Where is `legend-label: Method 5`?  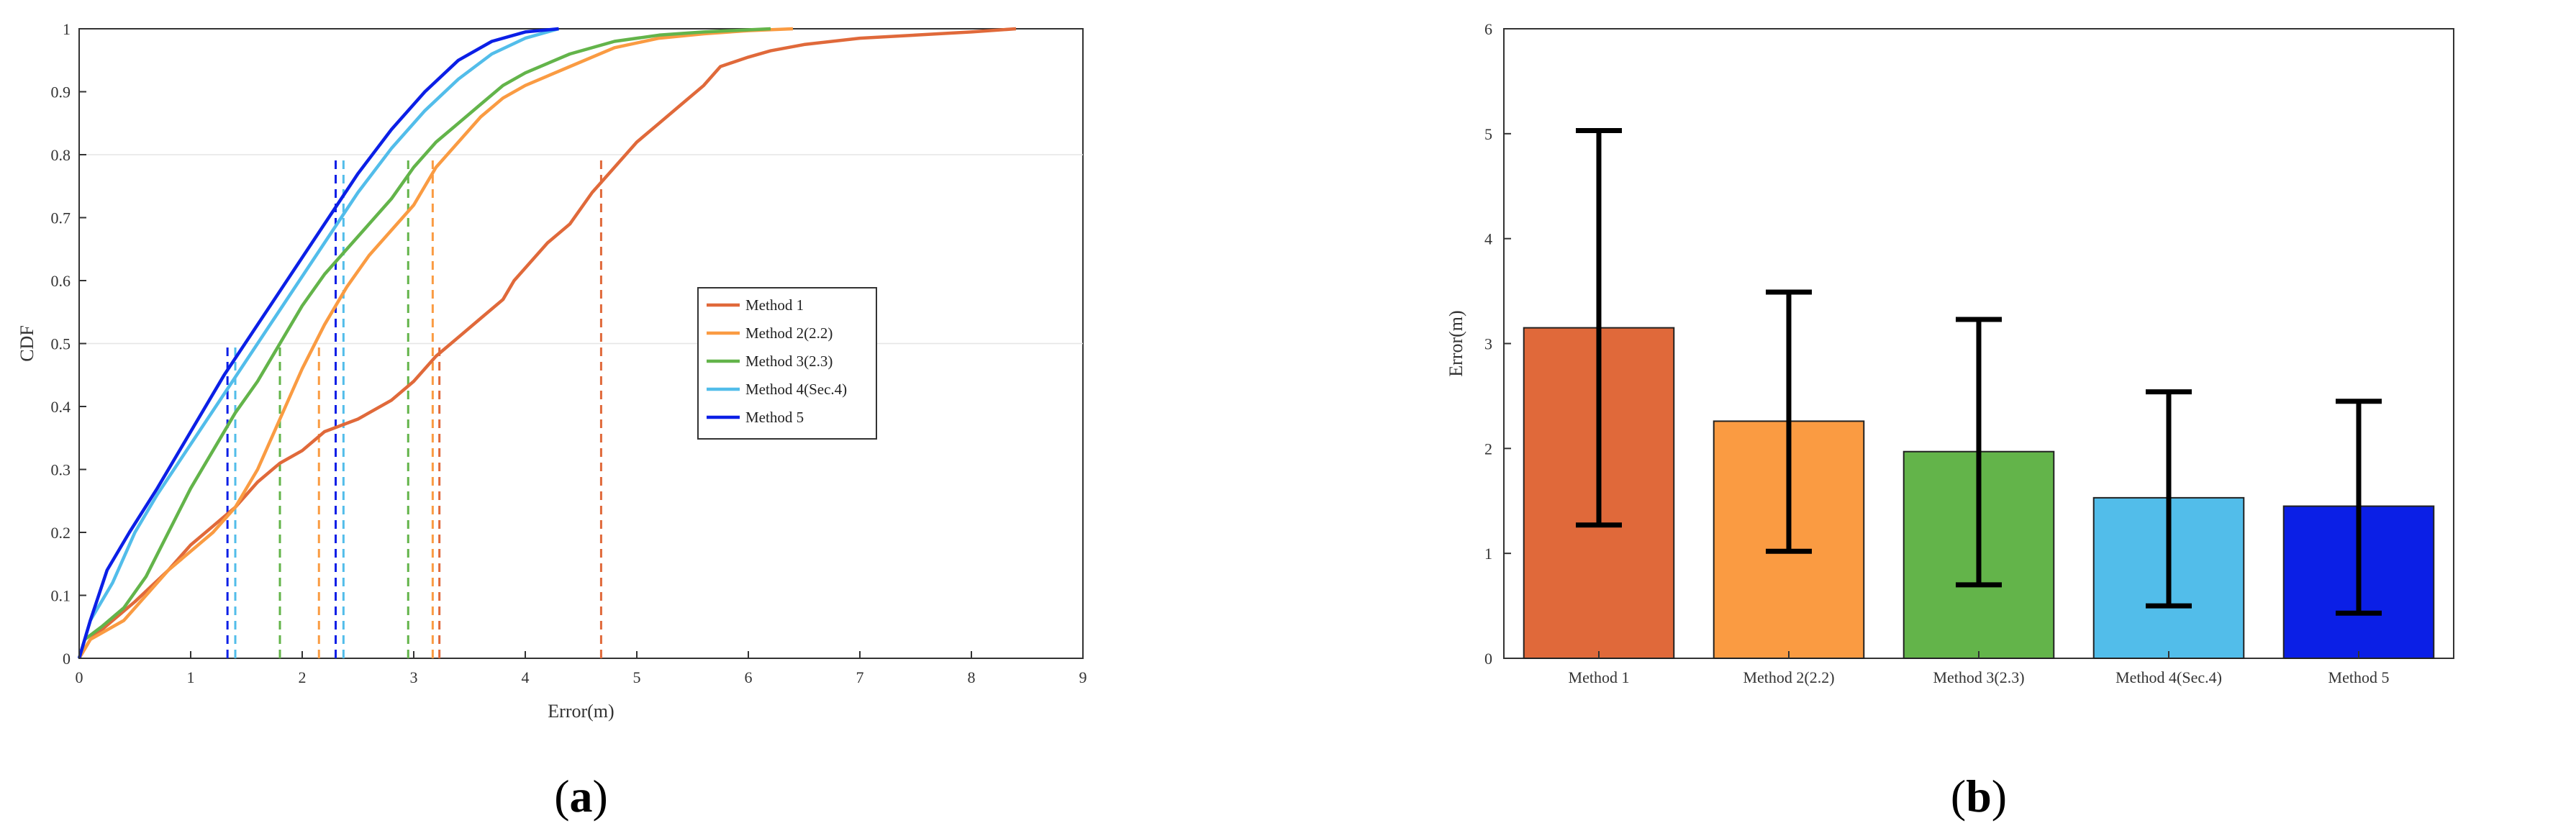
legend-label: Method 5 is located at coordinates (775, 418).